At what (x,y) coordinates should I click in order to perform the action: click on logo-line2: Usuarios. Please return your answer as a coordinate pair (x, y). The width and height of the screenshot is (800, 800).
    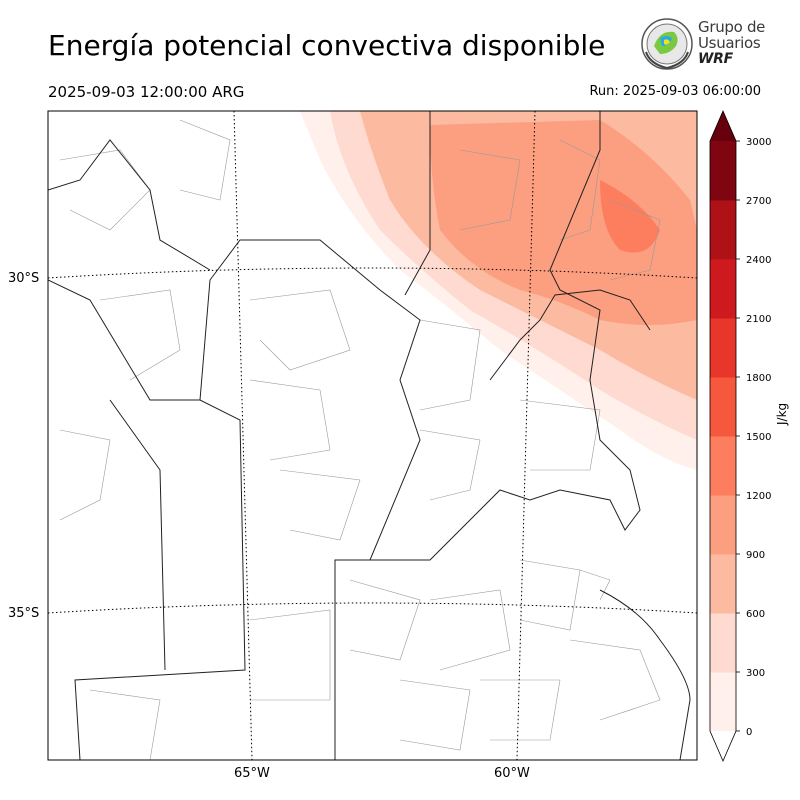
    Looking at the image, I should click on (729, 43).